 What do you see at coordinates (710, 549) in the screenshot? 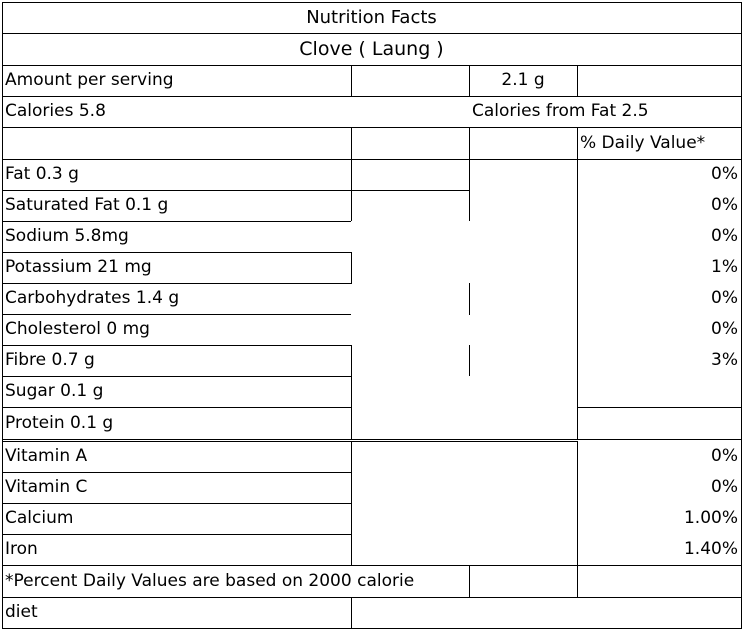
I see `vitamin-dv: 1.40%` at bounding box center [710, 549].